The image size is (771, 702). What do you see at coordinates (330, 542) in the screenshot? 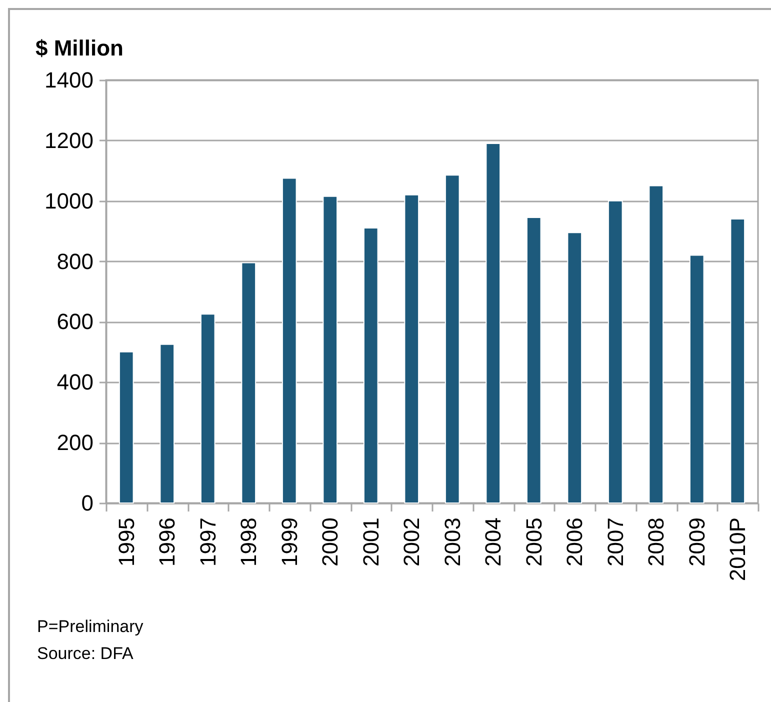
I see `x-tick-label: 2000` at bounding box center [330, 542].